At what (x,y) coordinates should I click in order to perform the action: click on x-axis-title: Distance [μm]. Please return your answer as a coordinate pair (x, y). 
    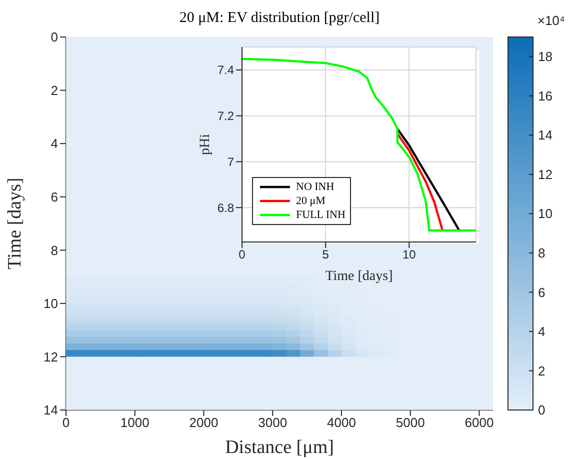
    Looking at the image, I should click on (279, 447).